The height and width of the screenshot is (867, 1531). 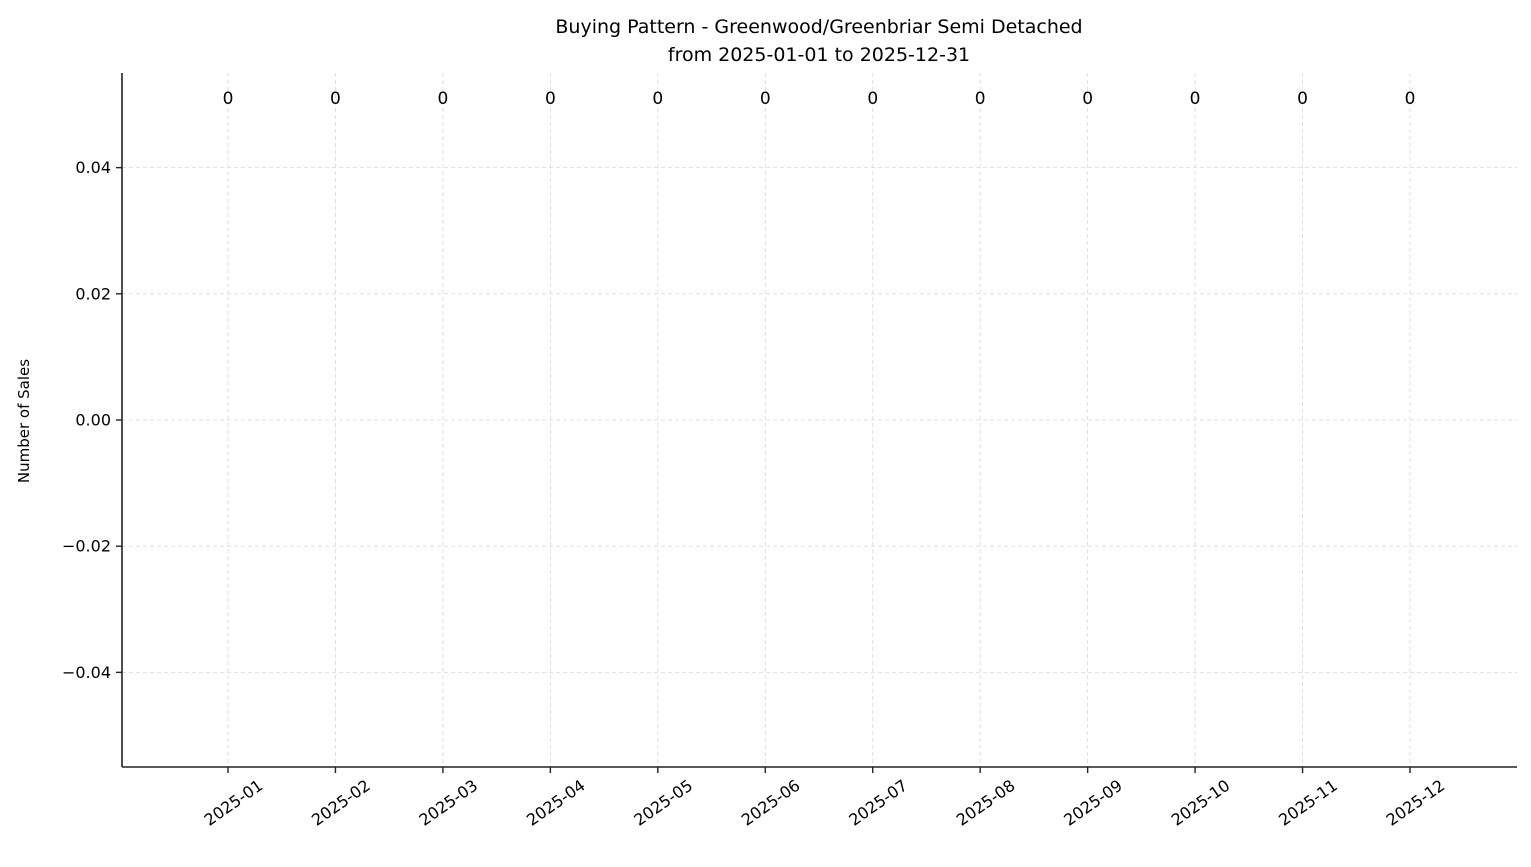 I want to click on x-tick-label: 2025-11, so click(x=1308, y=803).